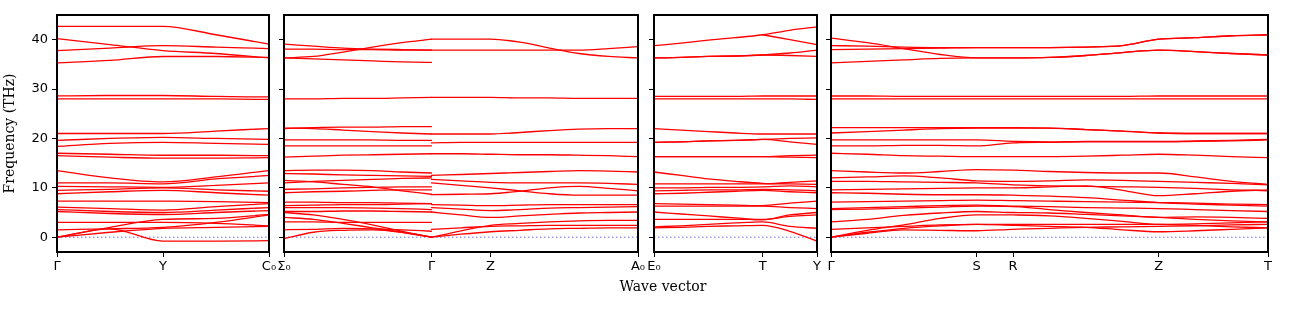  I want to click on x-tick-label: Σ₀, so click(284, 266).